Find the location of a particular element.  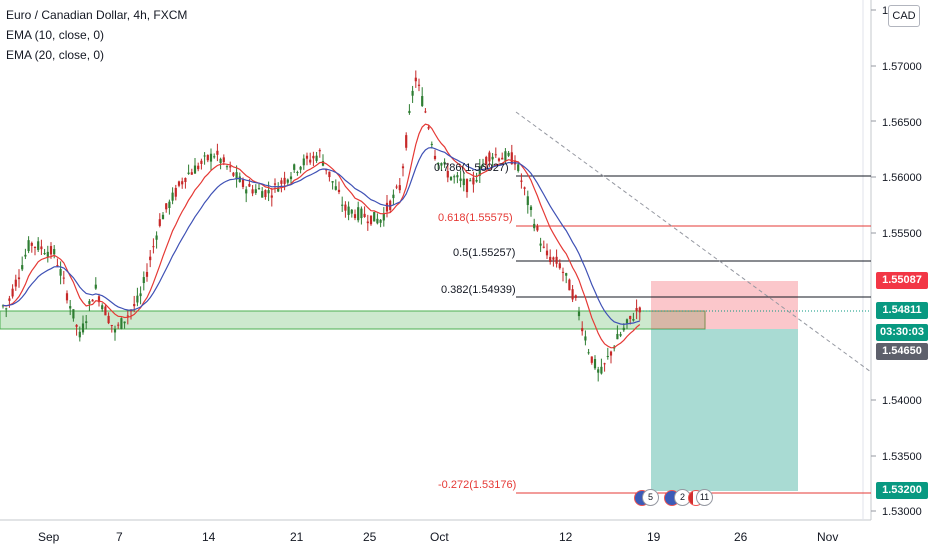

stop-price-tag: 1.55087 is located at coordinates (902, 280).